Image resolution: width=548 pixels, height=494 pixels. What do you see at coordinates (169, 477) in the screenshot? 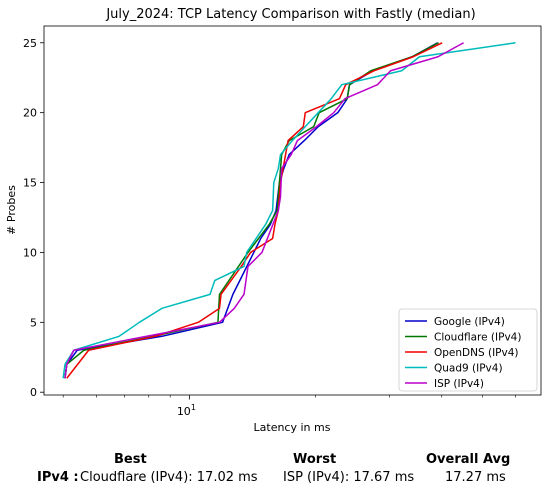
I see `best-value: Cloudflare (IPv4): 17.02 ms` at bounding box center [169, 477].